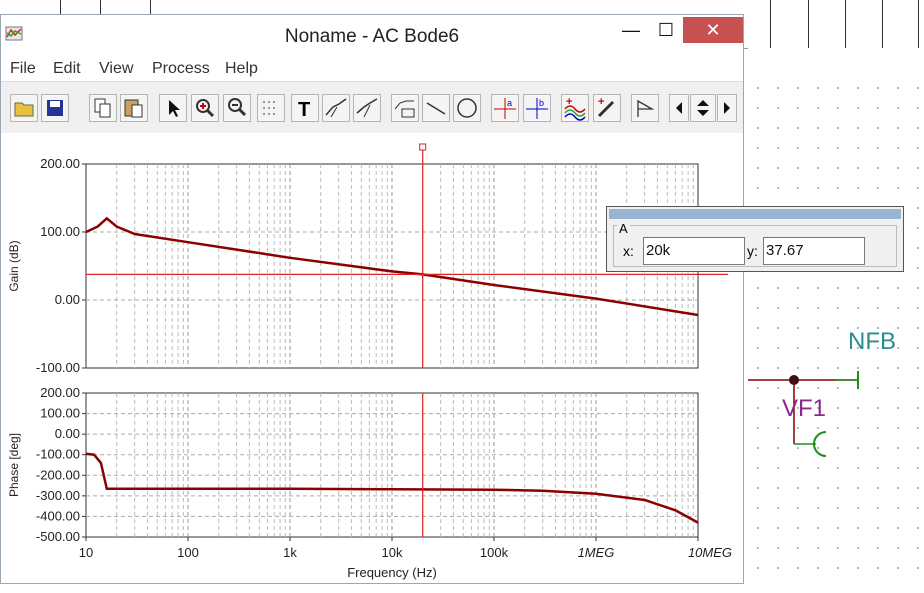  I want to click on menu-view: View, so click(116, 68).